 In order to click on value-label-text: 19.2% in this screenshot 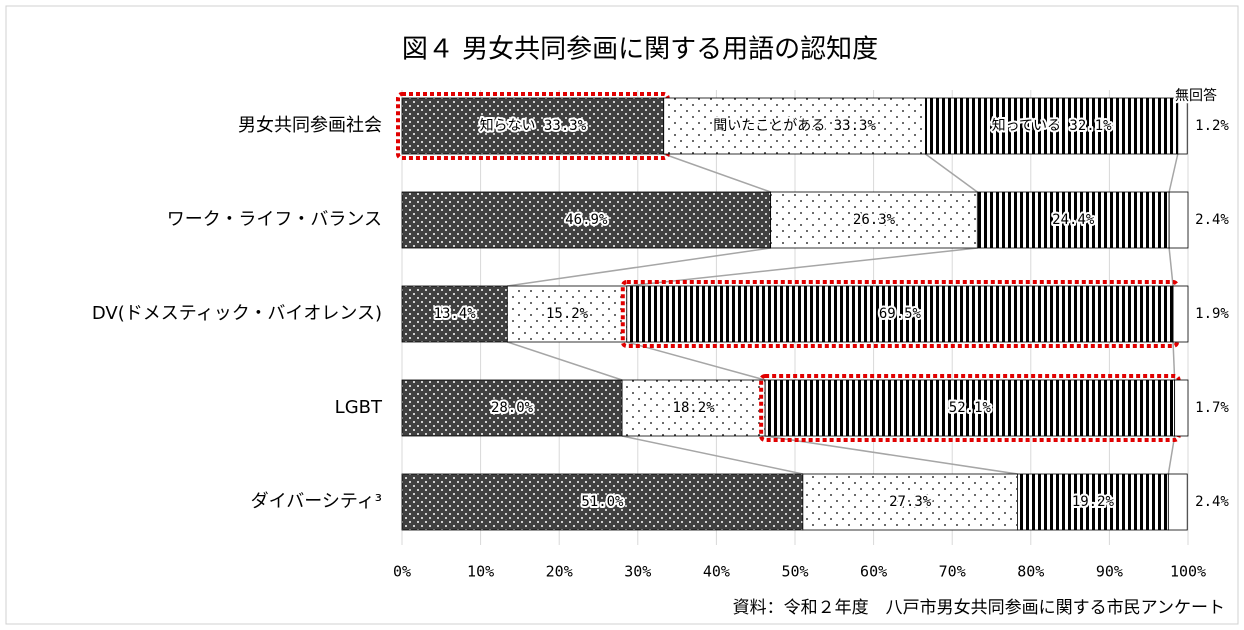, I will do `click(1093, 502)`.